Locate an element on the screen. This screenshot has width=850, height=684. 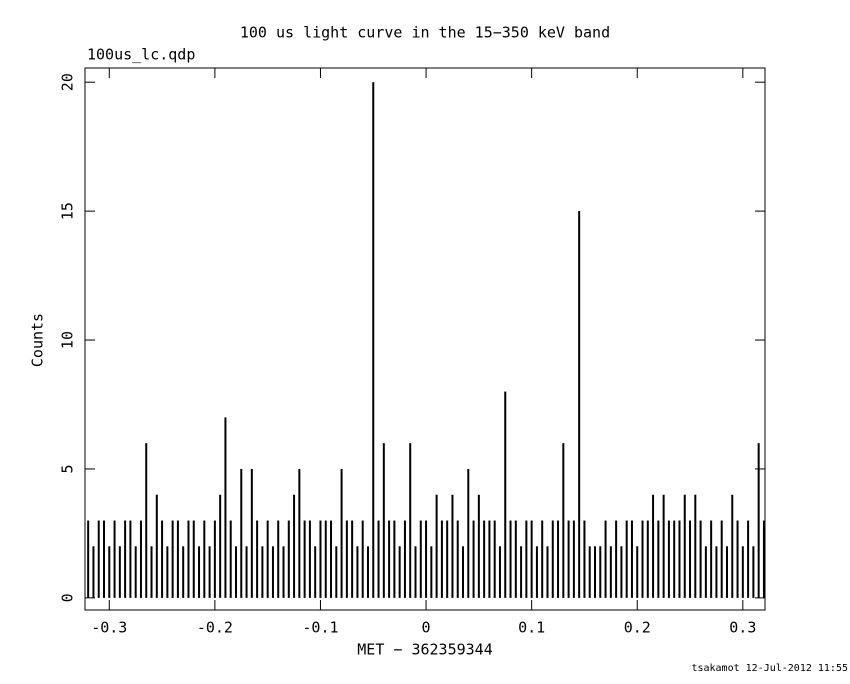
y-tick-label: 20 is located at coordinates (68, 82).